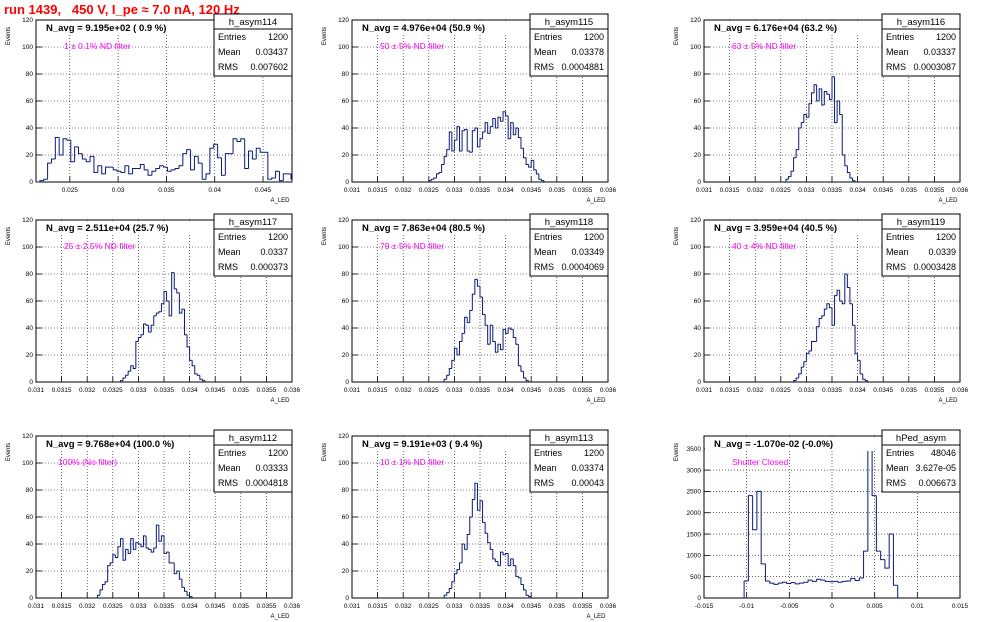 The height and width of the screenshot is (622, 996). Describe the element at coordinates (36, 390) in the screenshot. I see `x-tick-label: 0.031` at that location.